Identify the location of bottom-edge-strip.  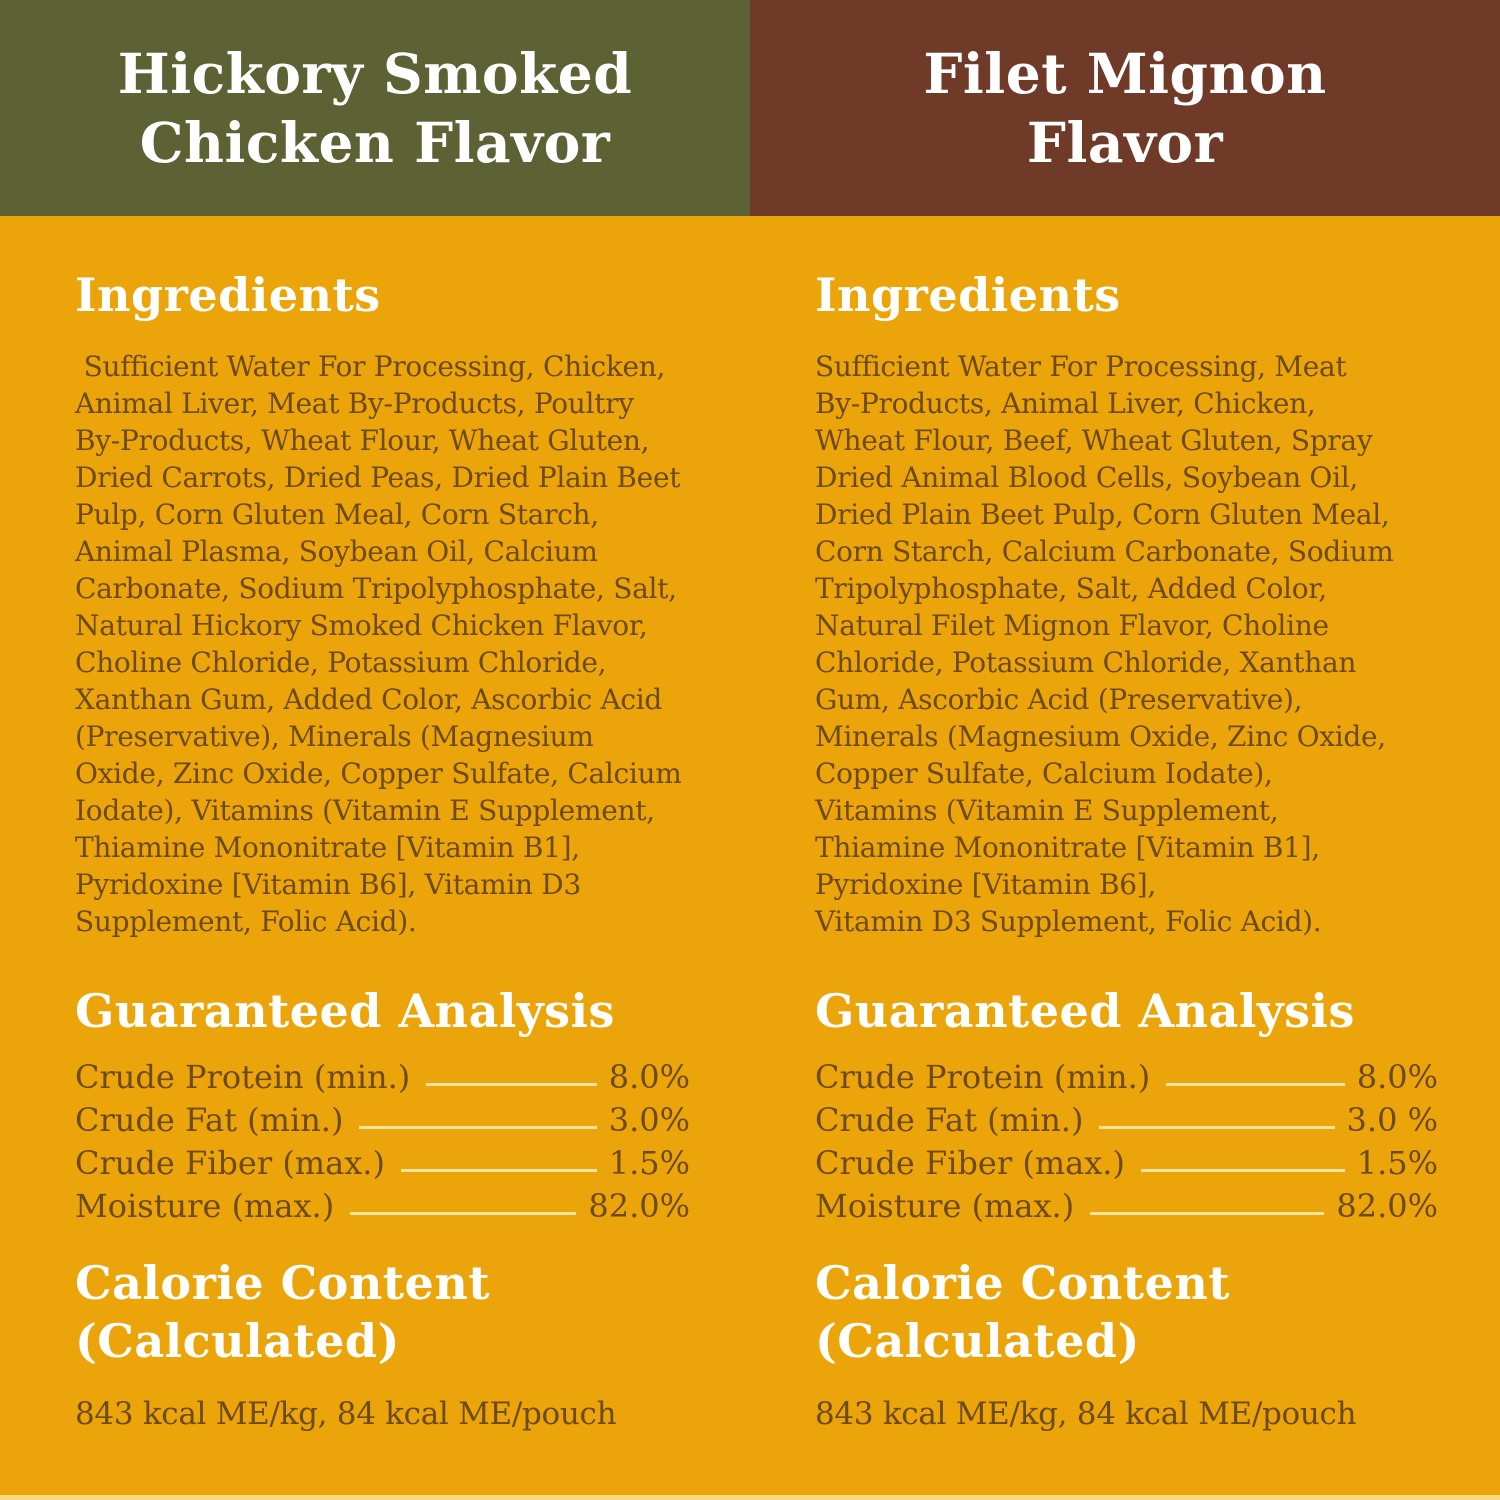
(750, 1497).